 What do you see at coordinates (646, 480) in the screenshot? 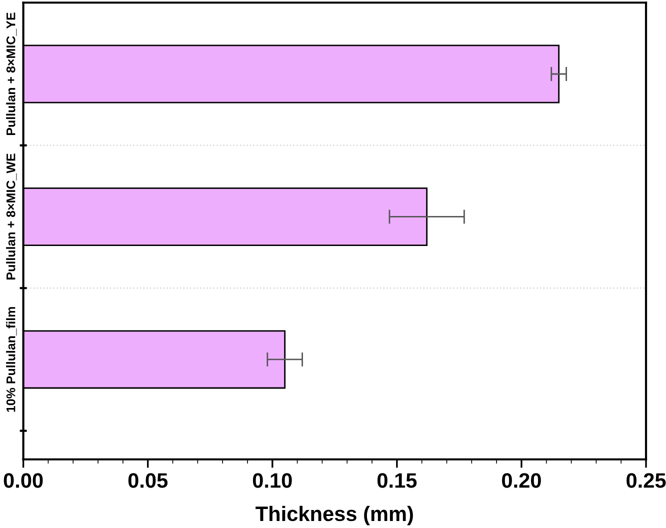
I see `x-tick-label: 0.25` at bounding box center [646, 480].